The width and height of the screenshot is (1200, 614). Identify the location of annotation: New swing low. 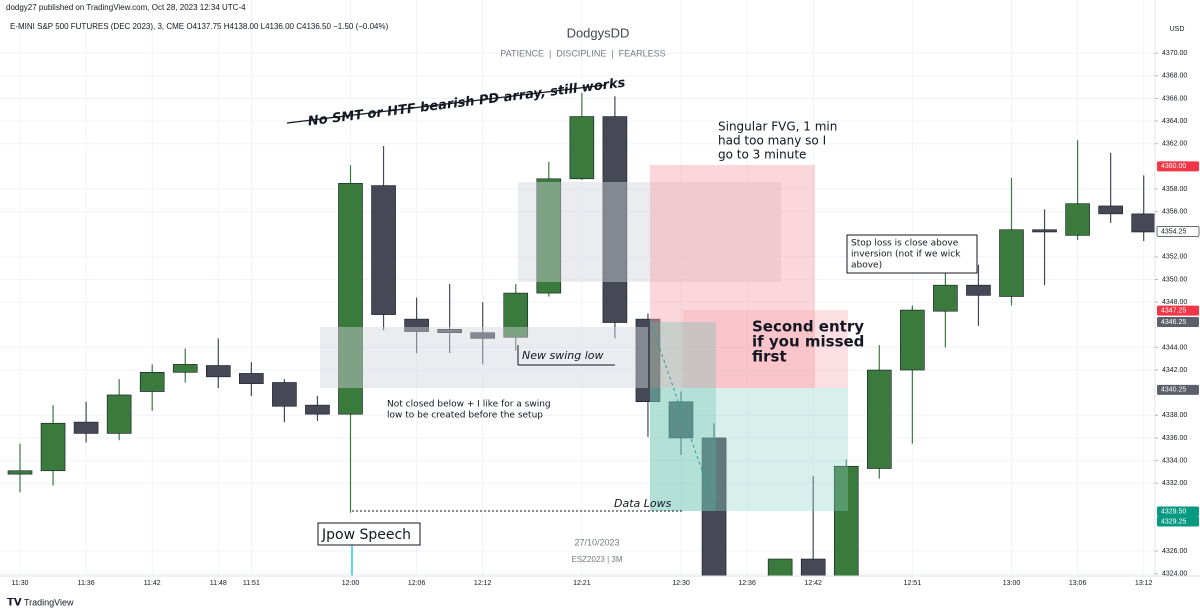
(563, 355).